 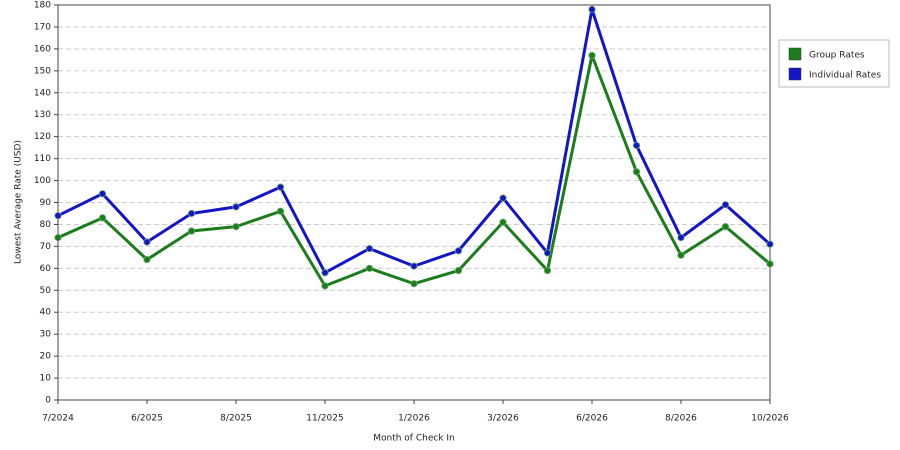 What do you see at coordinates (236, 419) in the screenshot?
I see `x-tick-label: 8/2025` at bounding box center [236, 419].